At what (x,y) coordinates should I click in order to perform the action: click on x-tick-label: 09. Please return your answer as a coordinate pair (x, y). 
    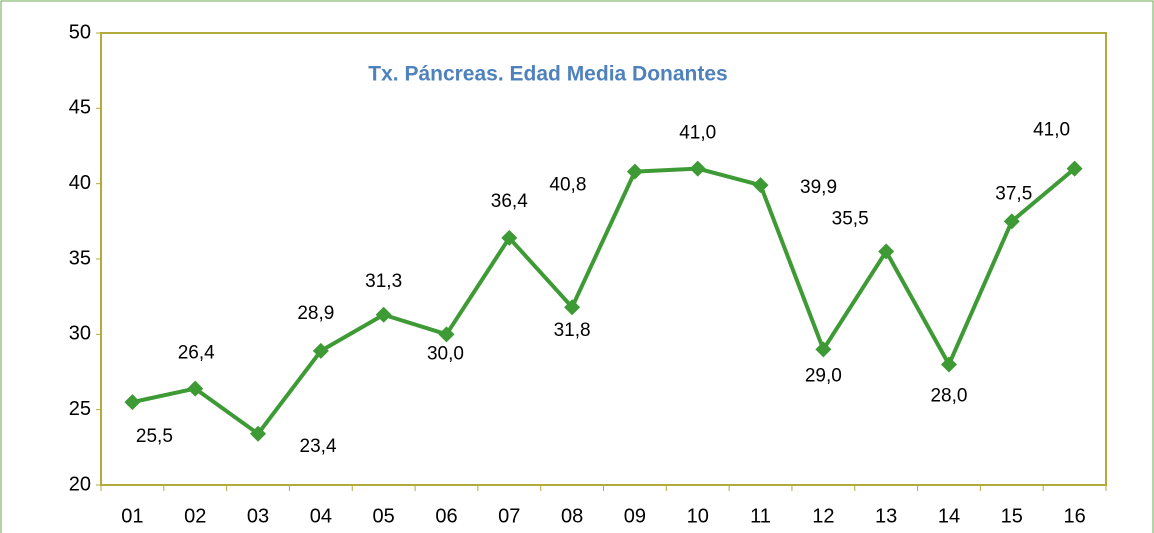
    Looking at the image, I should click on (635, 516).